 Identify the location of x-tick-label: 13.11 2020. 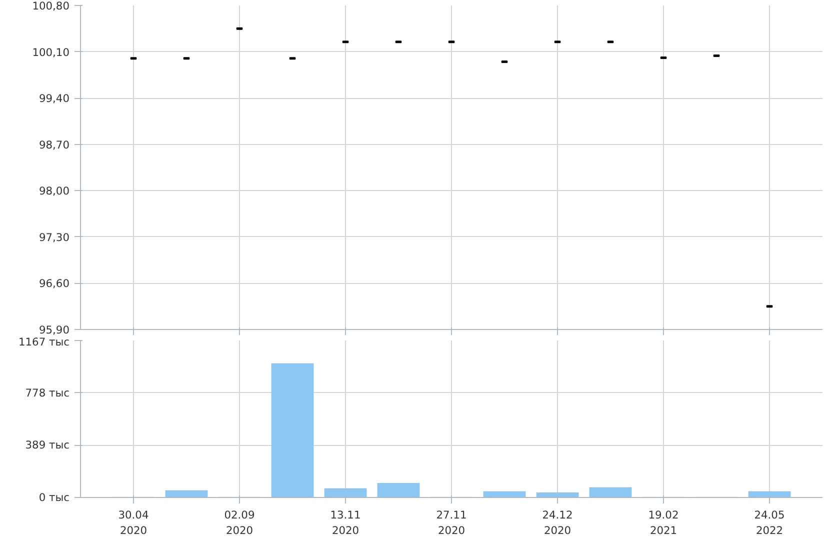
(345, 523).